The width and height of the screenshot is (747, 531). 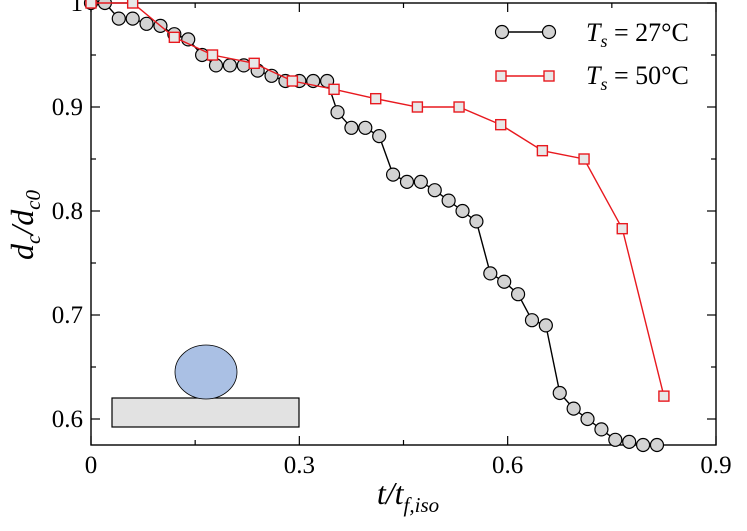 What do you see at coordinates (591, 56) in the screenshot?
I see `legend: Ts = 27°C Ts = 50°C` at bounding box center [591, 56].